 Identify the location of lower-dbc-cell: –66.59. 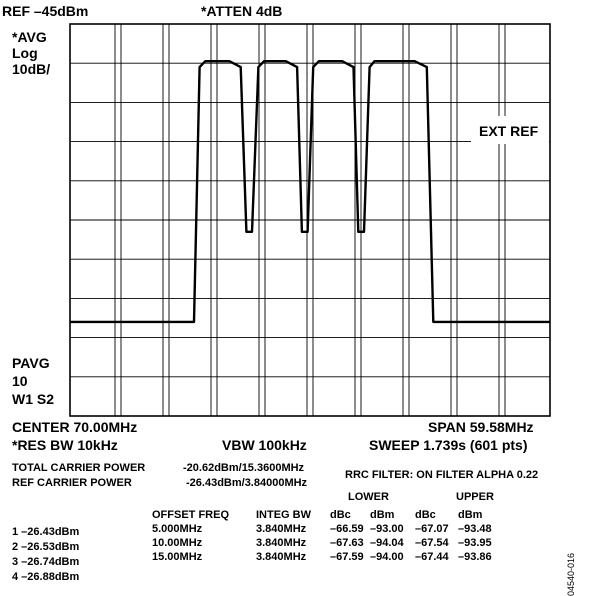
(347, 529).